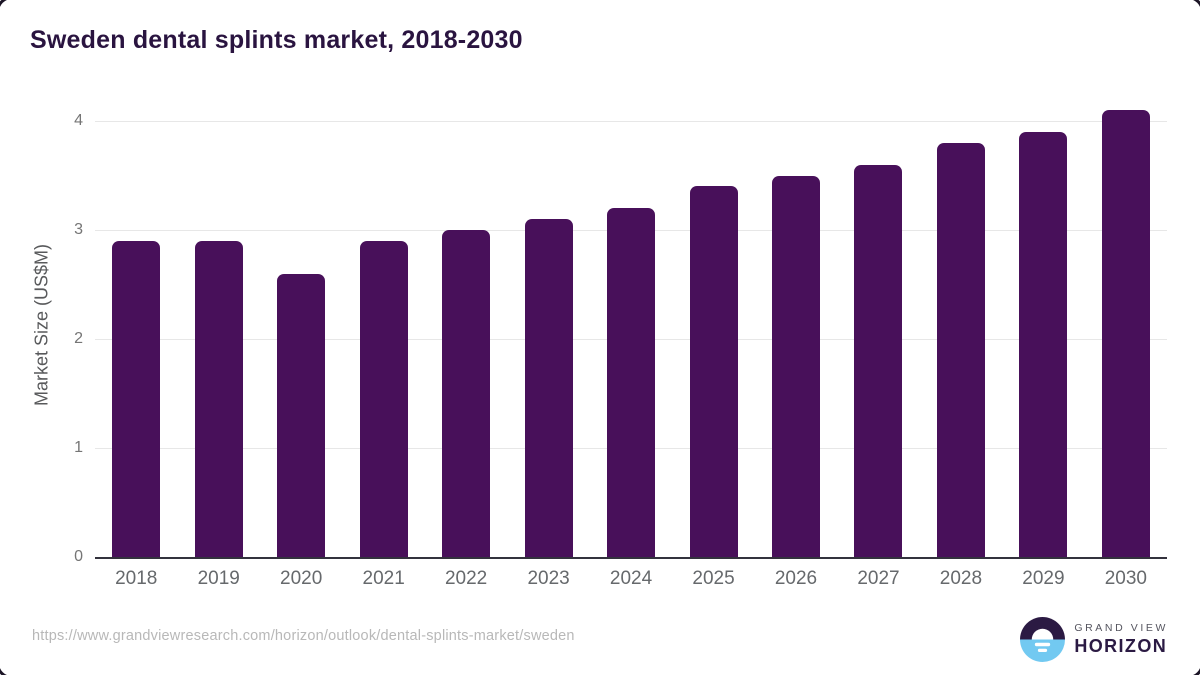 This screenshot has width=1200, height=675. What do you see at coordinates (218, 578) in the screenshot?
I see `x-label-2019: 2019` at bounding box center [218, 578].